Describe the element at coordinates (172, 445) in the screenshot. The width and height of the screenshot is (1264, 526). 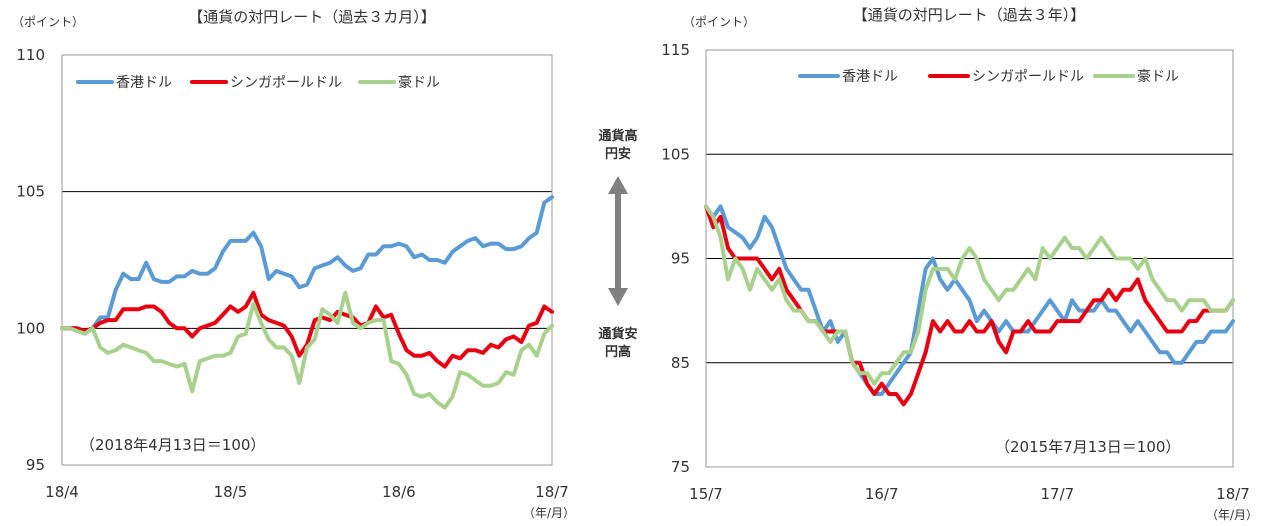
I see `base-date-annotation: （2018年4月13日＝100）` at that location.